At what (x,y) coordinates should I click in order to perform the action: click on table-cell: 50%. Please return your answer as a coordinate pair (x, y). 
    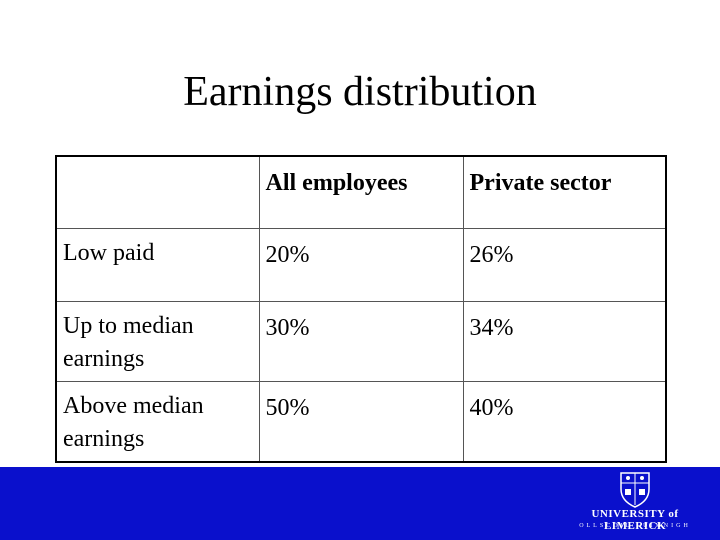
    Looking at the image, I should click on (361, 421).